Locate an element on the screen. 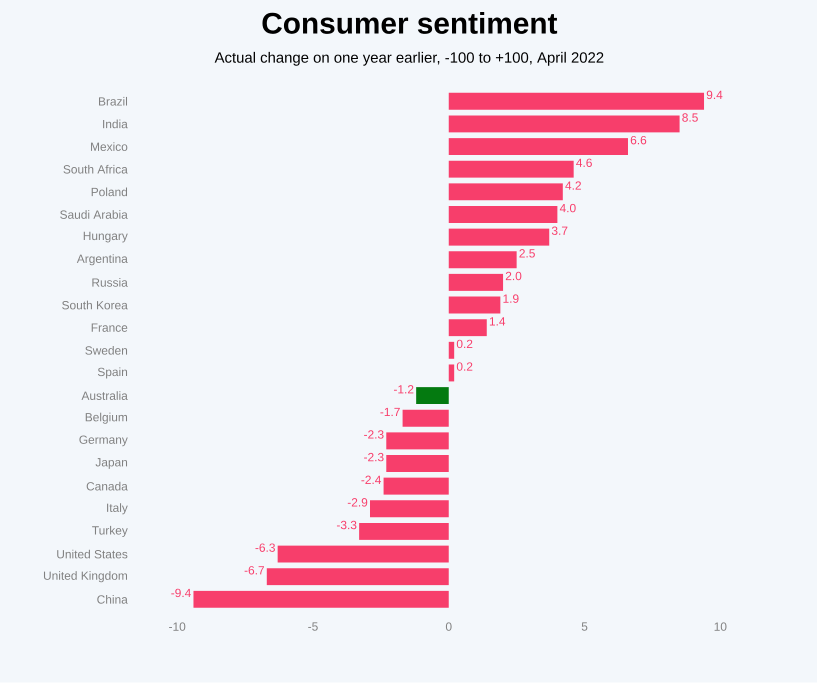  data-label: -2.9 is located at coordinates (358, 502).